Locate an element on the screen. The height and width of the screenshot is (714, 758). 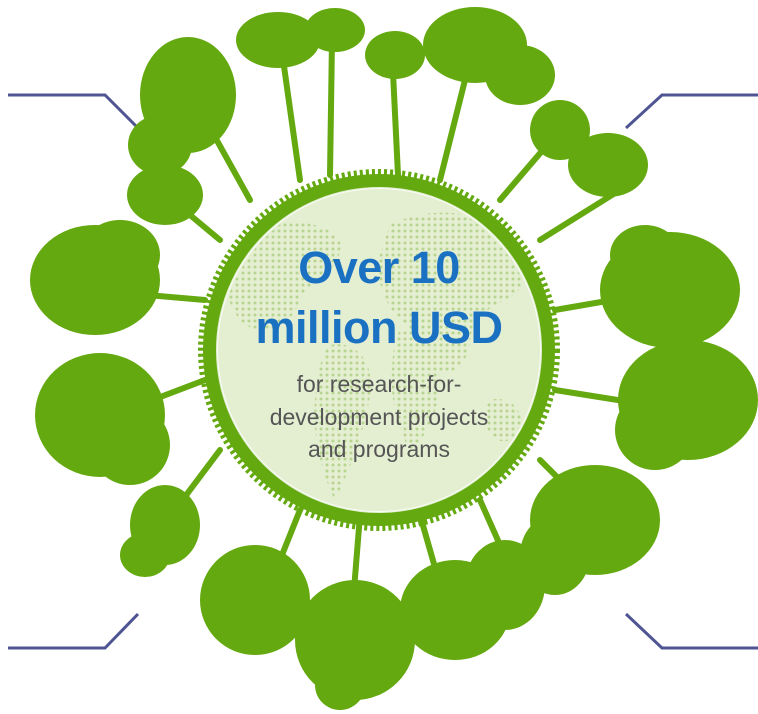
subtext-line-1: for research-for- is located at coordinates (379, 384).